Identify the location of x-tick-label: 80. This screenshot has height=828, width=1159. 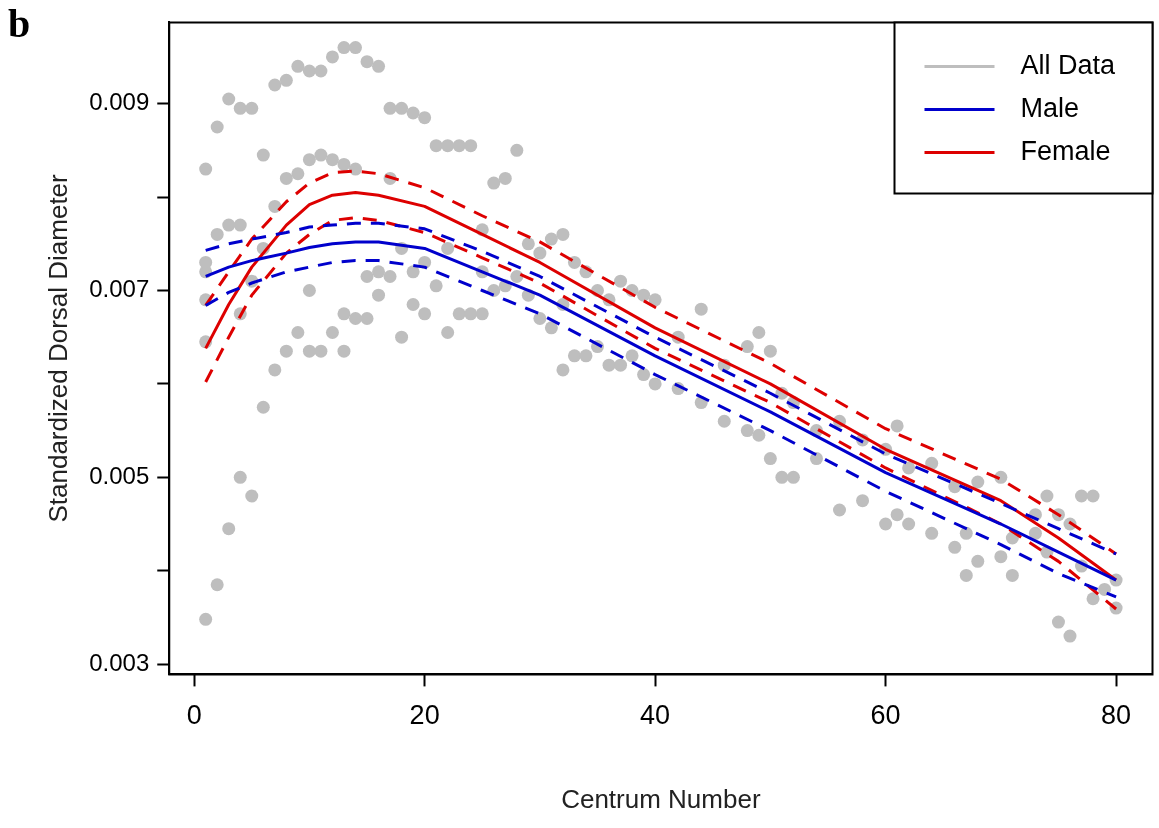
(1116, 715).